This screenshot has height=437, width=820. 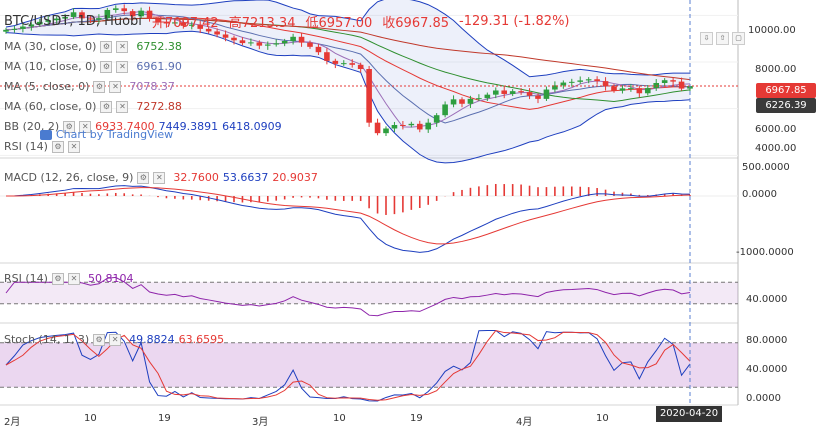 I want to click on ma10-value: 6961.90, so click(x=159, y=66).